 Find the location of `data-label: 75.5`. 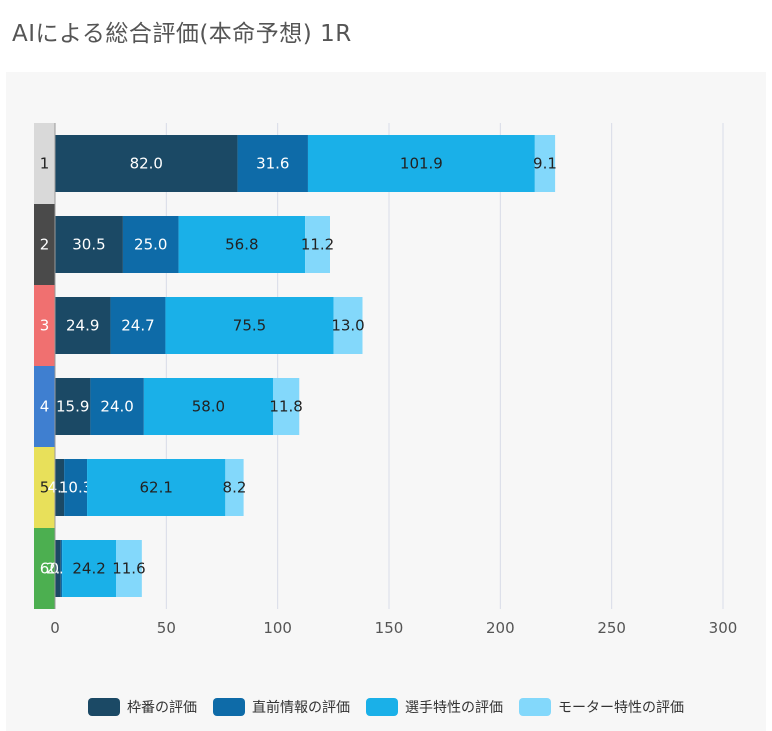

data-label: 75.5 is located at coordinates (249, 326).